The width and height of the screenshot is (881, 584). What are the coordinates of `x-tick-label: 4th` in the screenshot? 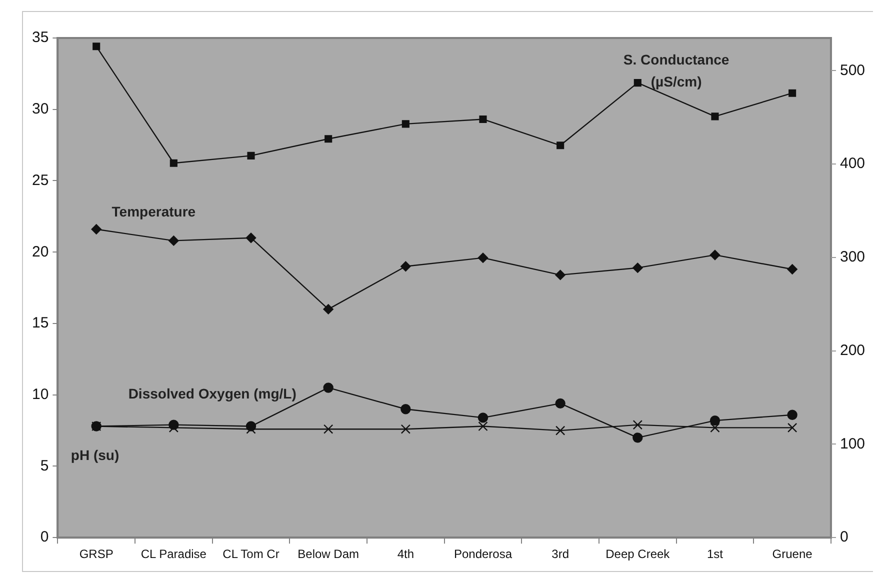 It's located at (405, 554).